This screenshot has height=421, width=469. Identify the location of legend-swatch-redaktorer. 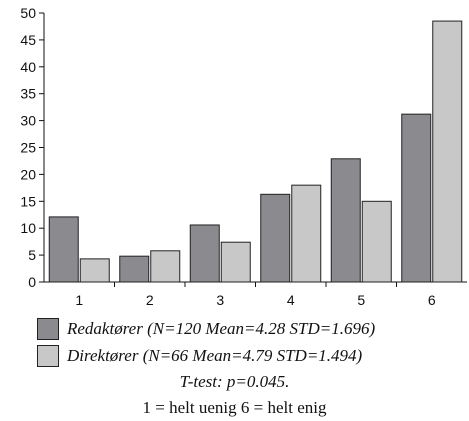
(48, 329).